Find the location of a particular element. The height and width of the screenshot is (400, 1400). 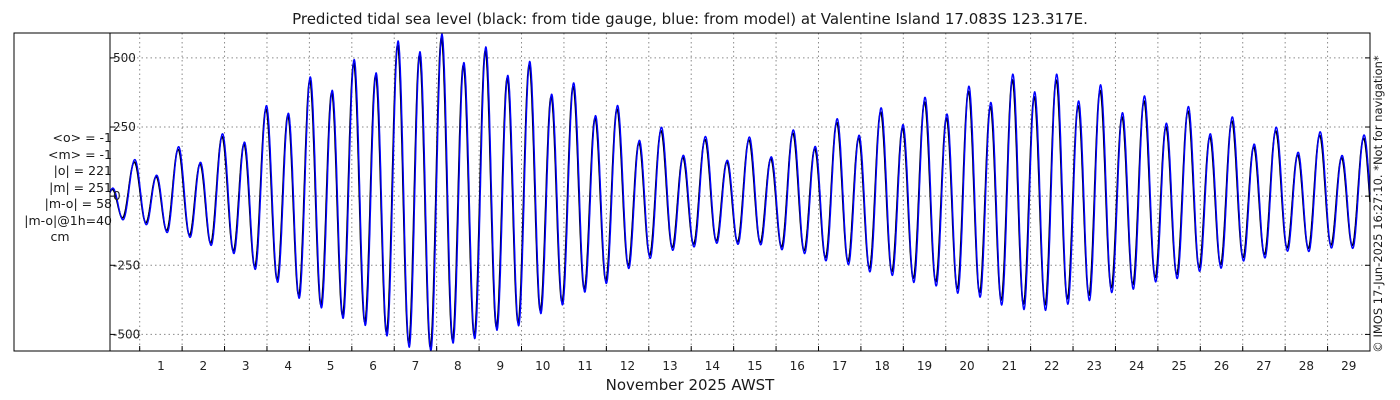

x-tick-label: 15 is located at coordinates (754, 366).